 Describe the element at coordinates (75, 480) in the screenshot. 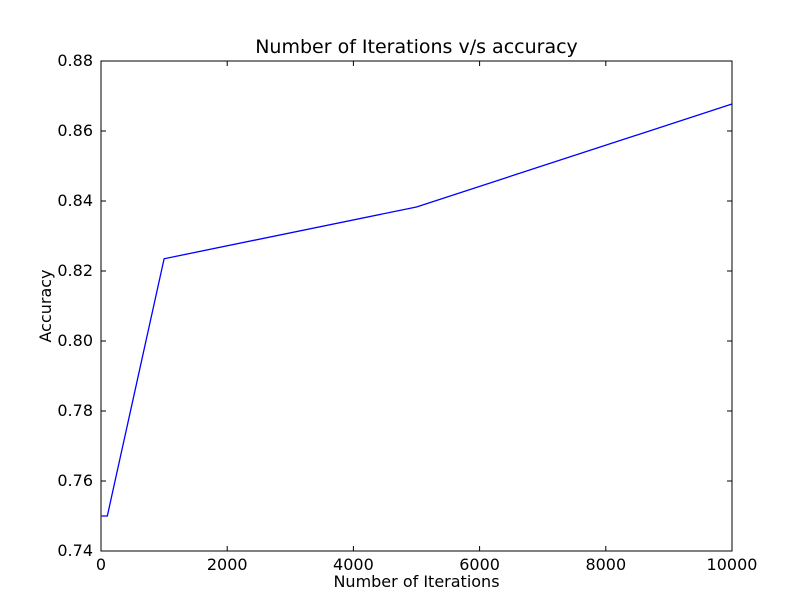

I see `y-tick-label: 0.76` at that location.